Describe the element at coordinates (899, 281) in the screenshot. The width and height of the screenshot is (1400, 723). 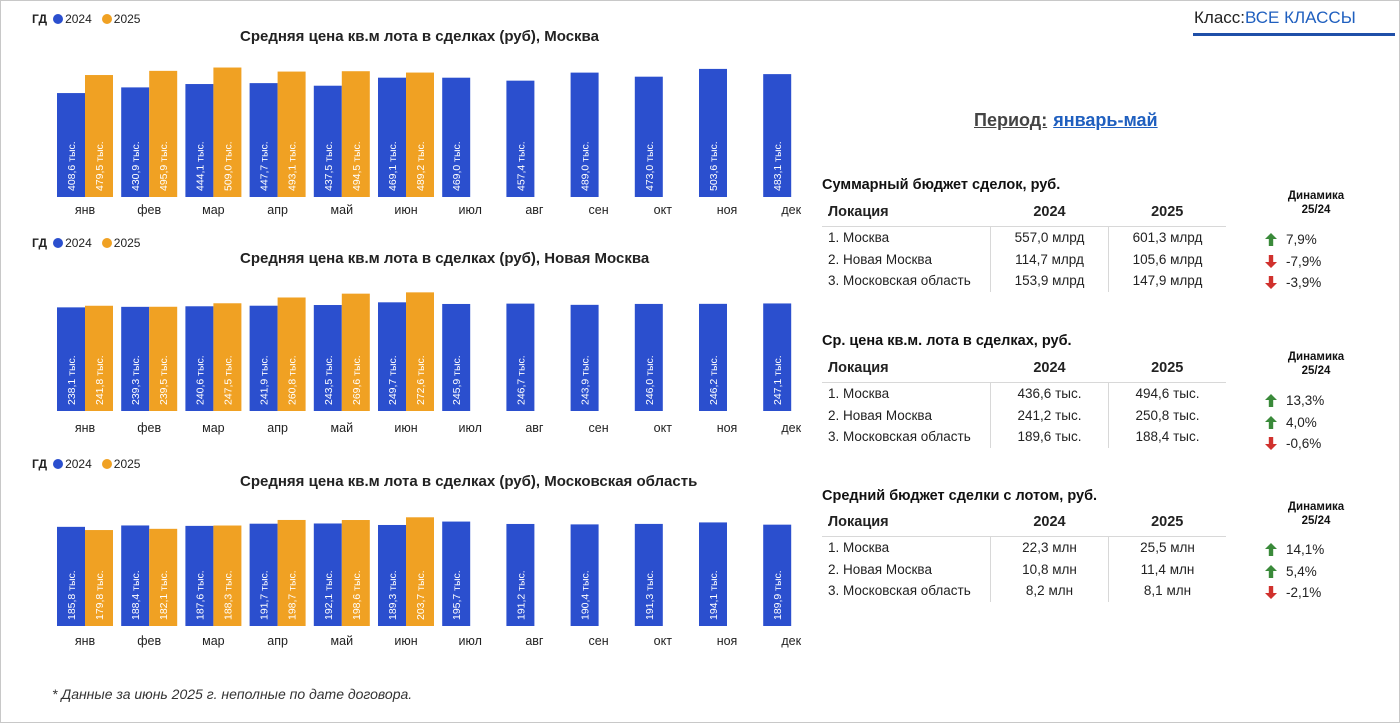
I see `location-cell: 3. Московская область` at that location.